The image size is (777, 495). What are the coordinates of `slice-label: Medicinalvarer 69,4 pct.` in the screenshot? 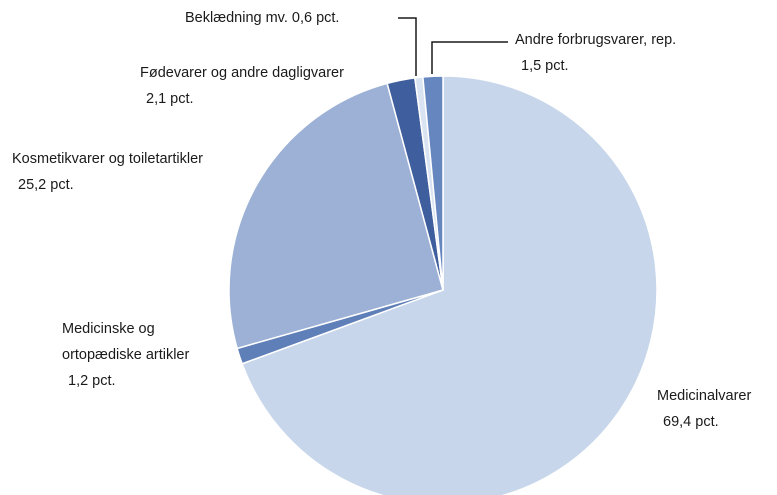 It's located at (704, 409).